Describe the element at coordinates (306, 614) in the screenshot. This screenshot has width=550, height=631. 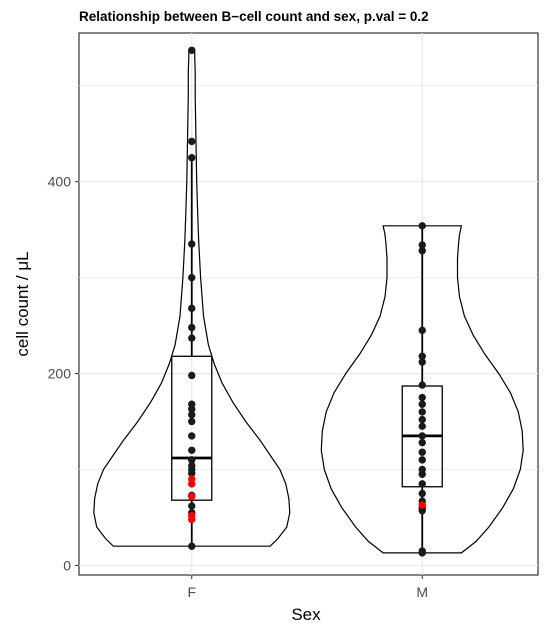
I see `x-axis-title: Sex` at that location.